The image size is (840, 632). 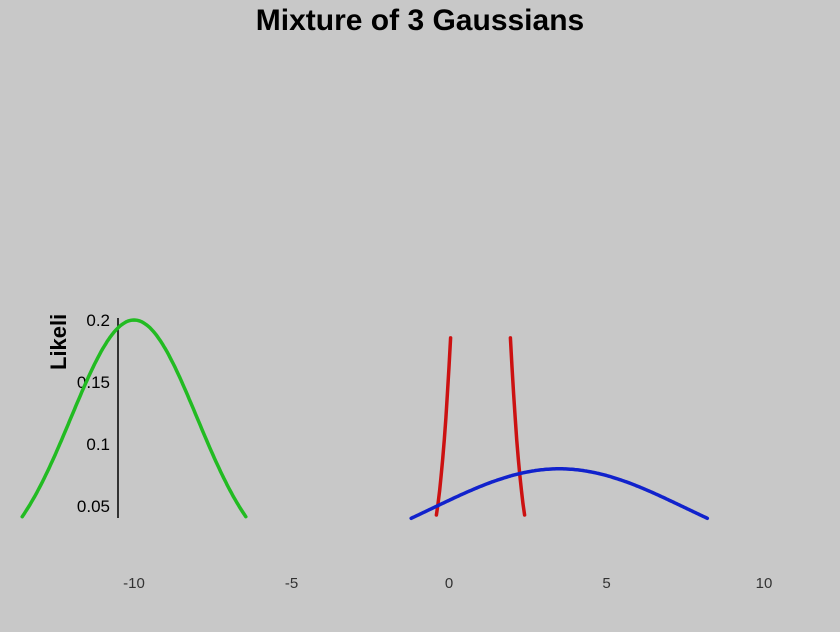 I want to click on y-tick-label: 0.2, so click(x=98, y=320).